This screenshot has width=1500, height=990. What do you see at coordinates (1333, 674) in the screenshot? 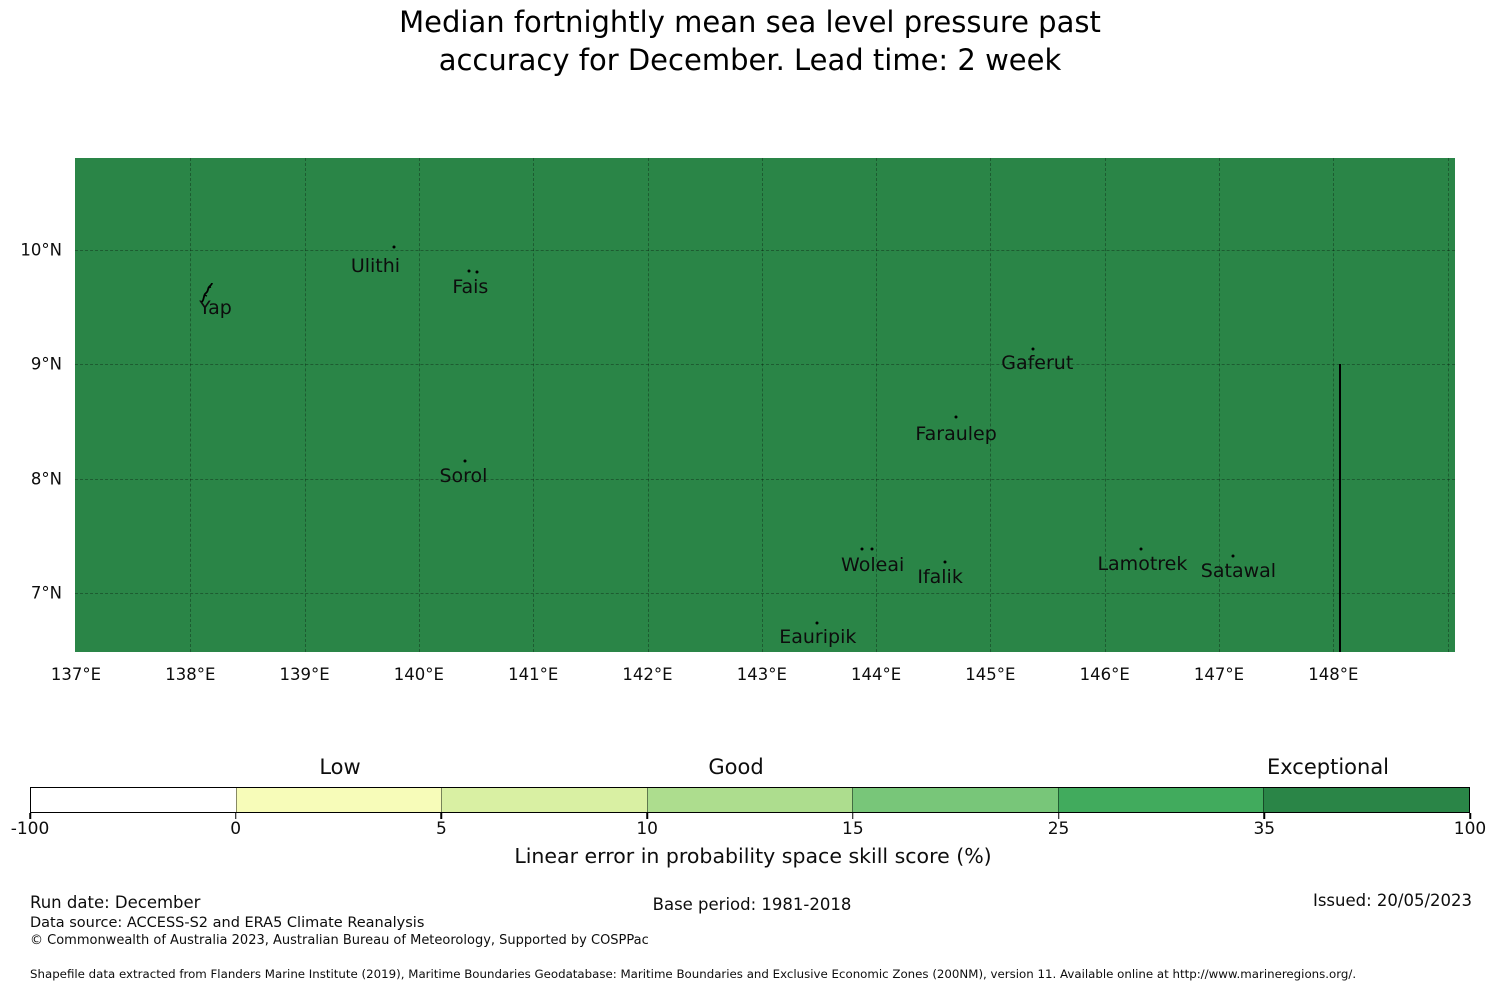
I see `x-axis-tick-label: 148°E` at bounding box center [1333, 674].